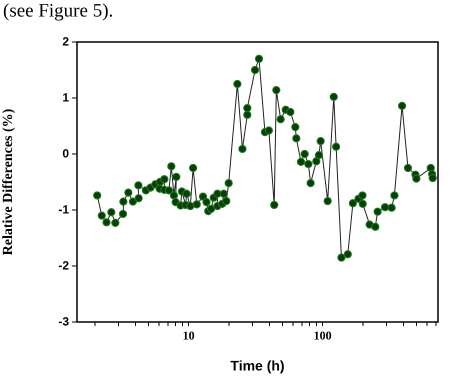 This screenshot has height=377, width=474. What do you see at coordinates (188, 335) in the screenshot?
I see `x-tick-label: 10` at bounding box center [188, 335].